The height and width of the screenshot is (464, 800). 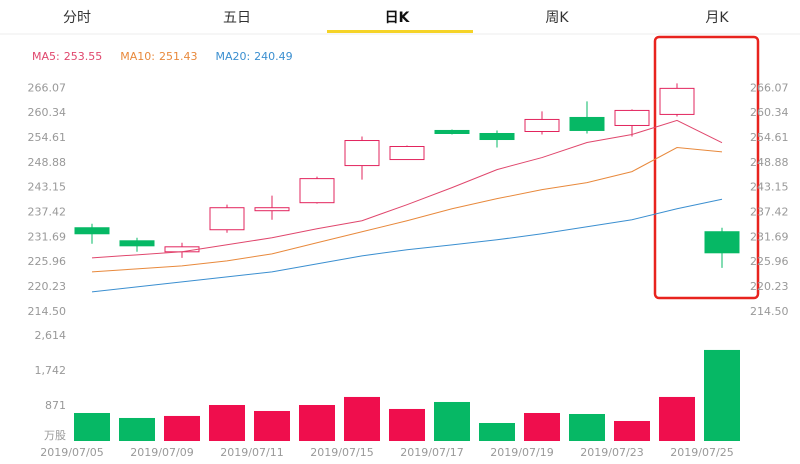 I want to click on y-tick-label-right: 237.42, so click(x=769, y=212).